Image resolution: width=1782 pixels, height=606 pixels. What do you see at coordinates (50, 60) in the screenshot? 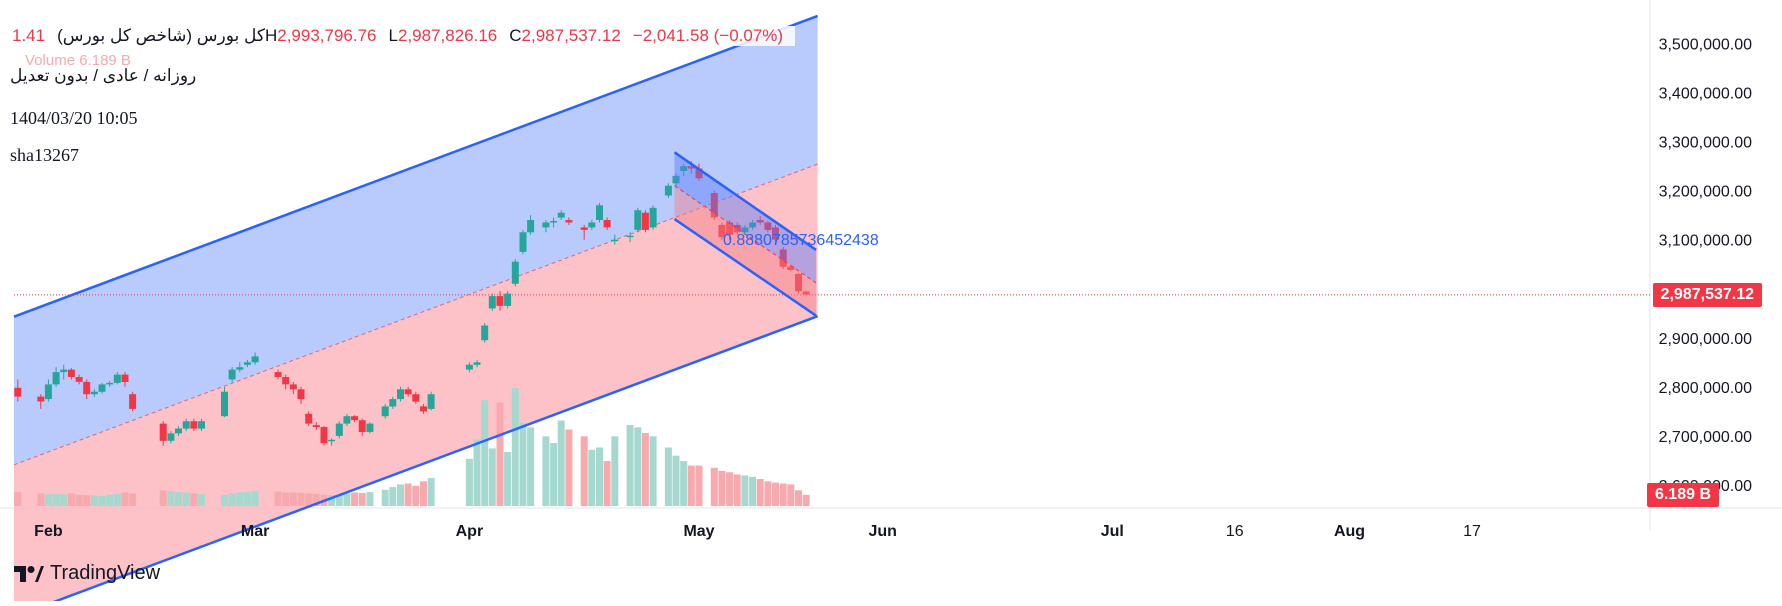
I see `volume-legend-label: Volume` at bounding box center [50, 60].